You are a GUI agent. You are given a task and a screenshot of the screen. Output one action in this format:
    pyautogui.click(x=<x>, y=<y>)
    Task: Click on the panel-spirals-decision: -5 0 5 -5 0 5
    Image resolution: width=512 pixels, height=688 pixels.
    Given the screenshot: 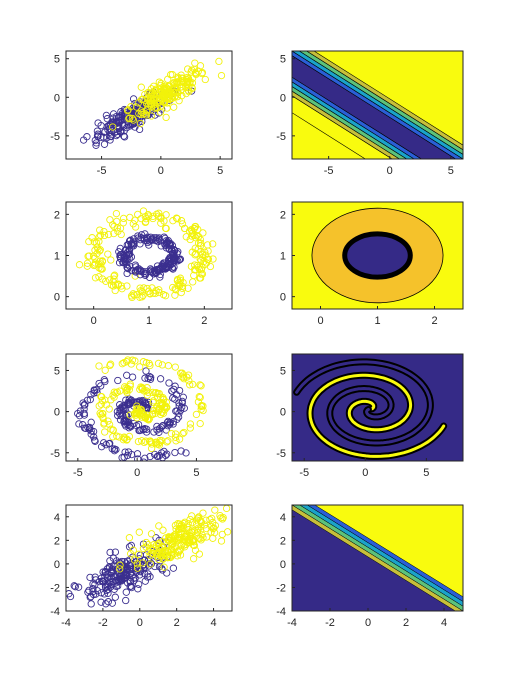 What is the action you would take?
    pyautogui.click(x=370, y=416)
    